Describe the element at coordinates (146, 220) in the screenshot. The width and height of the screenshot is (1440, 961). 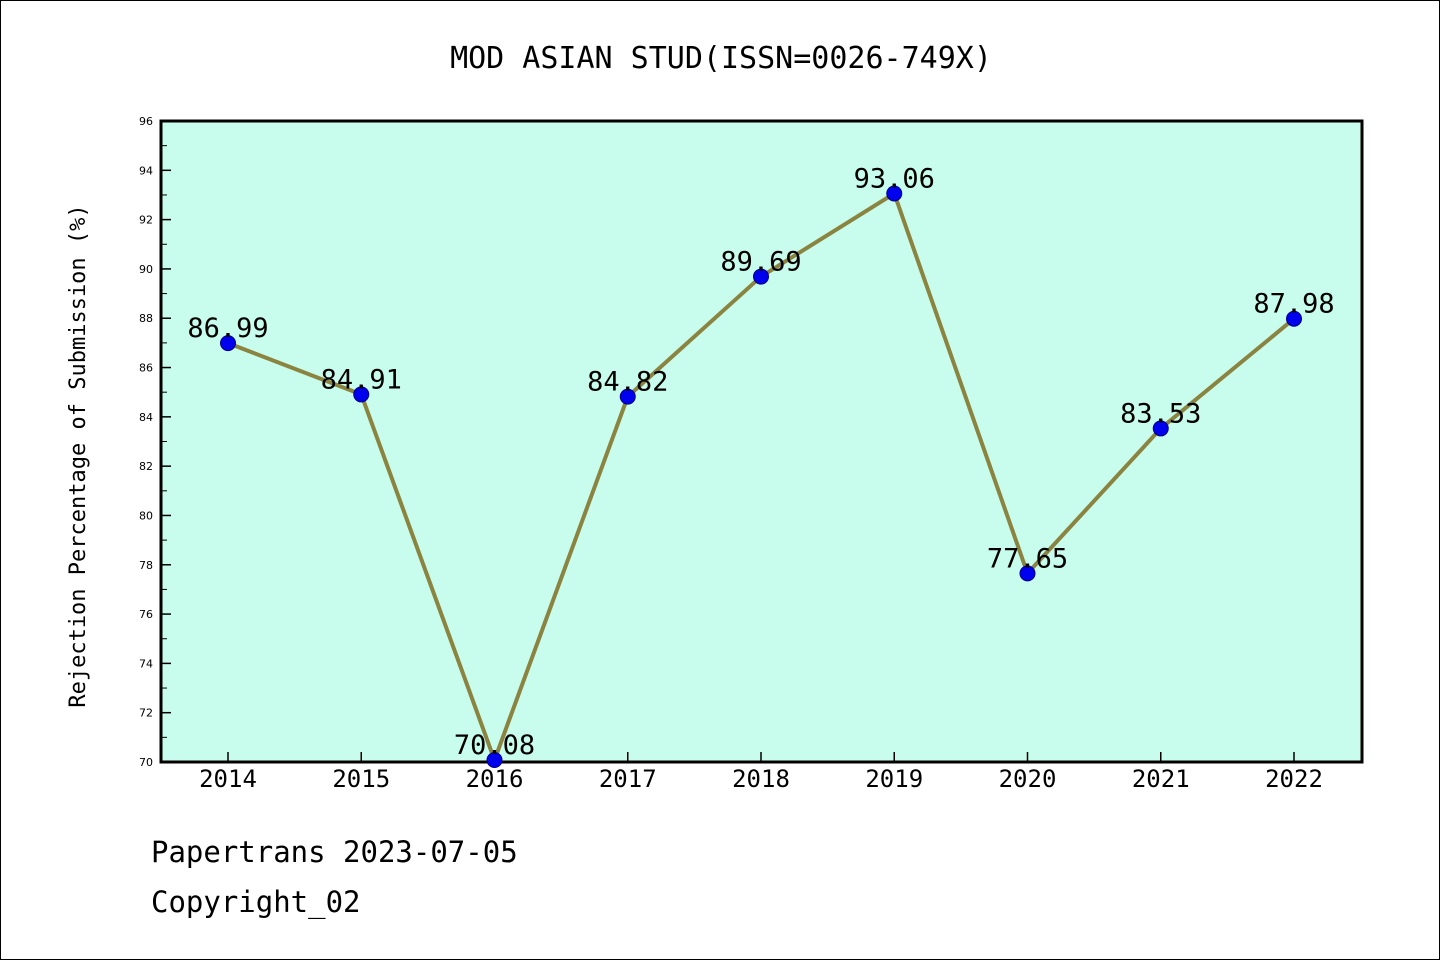
I see `y-tick-label: 92` at that location.